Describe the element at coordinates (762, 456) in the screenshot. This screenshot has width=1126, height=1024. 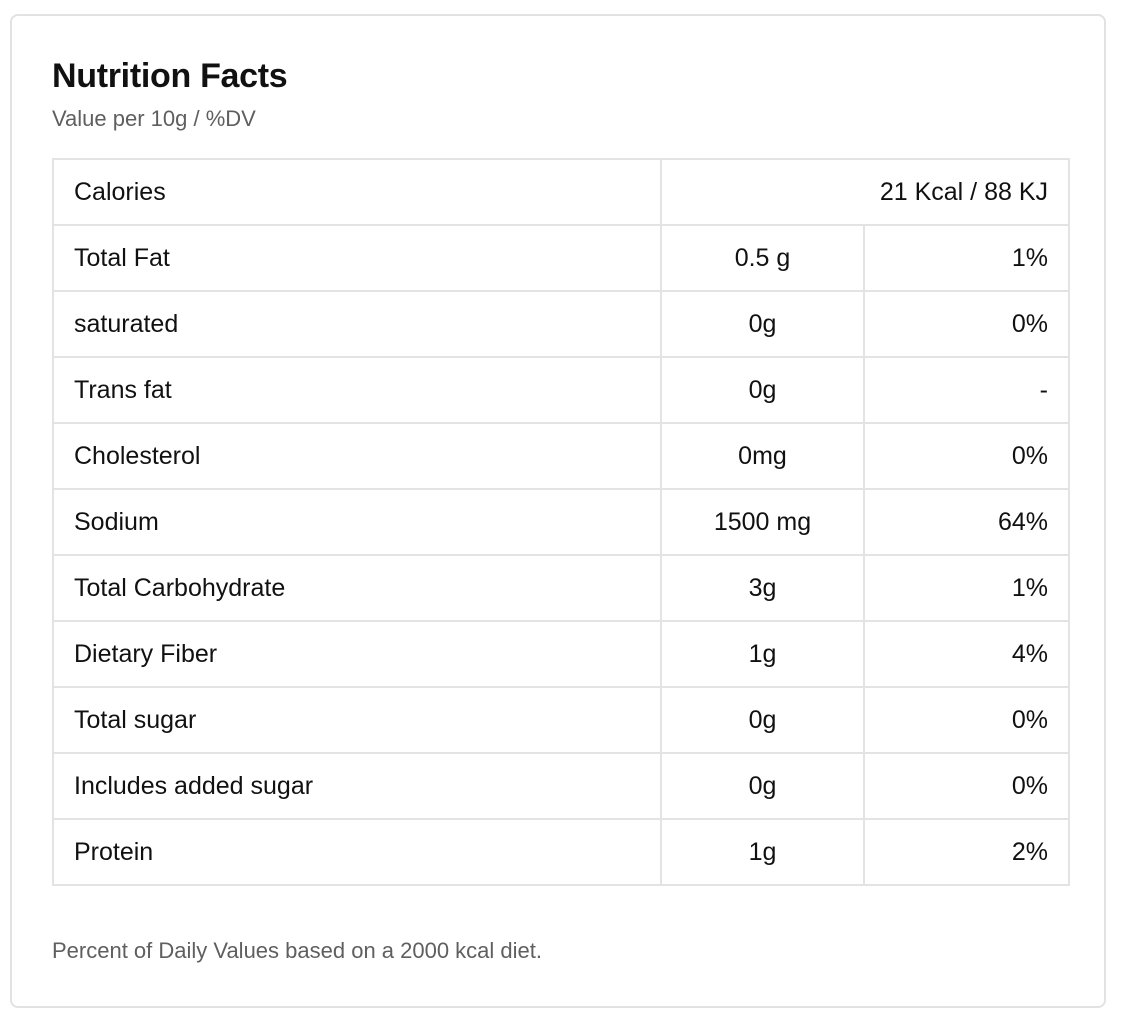
I see `nutrient-amount: 0mg` at that location.